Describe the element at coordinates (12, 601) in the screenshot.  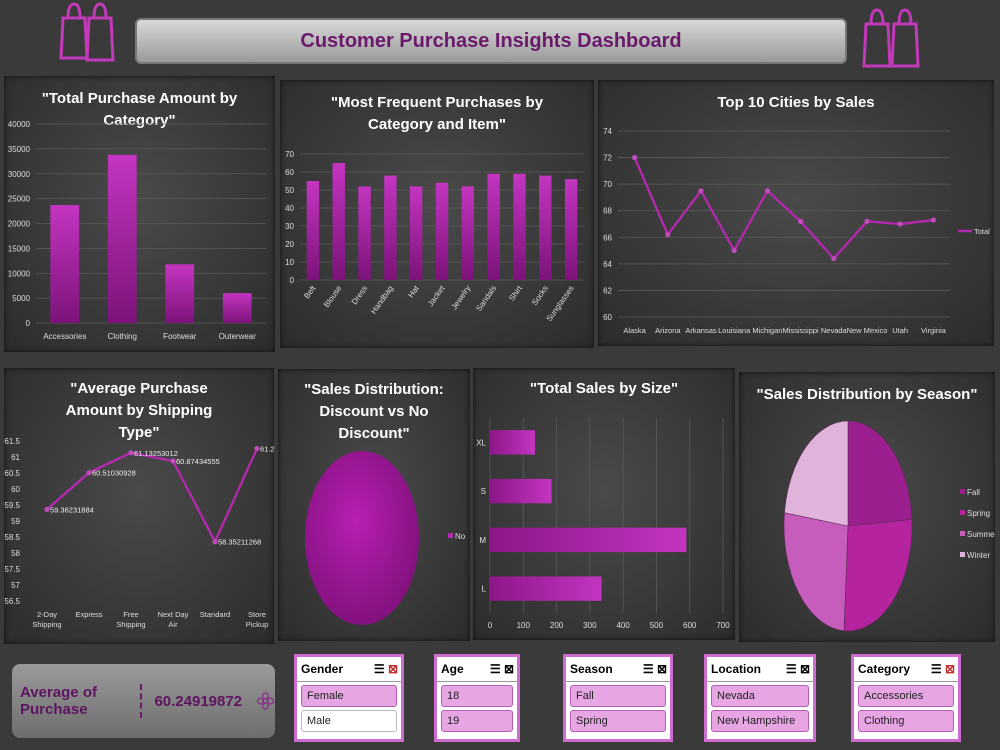
I see `y-tick-label: 56.5` at that location.